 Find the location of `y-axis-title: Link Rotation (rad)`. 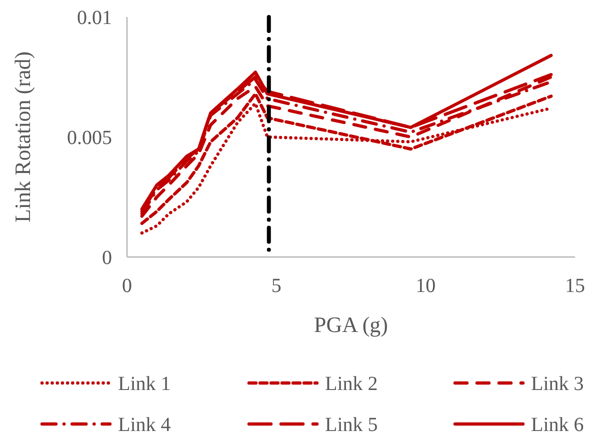

y-axis-title: Link Rotation (rad) is located at coordinates (22, 137).